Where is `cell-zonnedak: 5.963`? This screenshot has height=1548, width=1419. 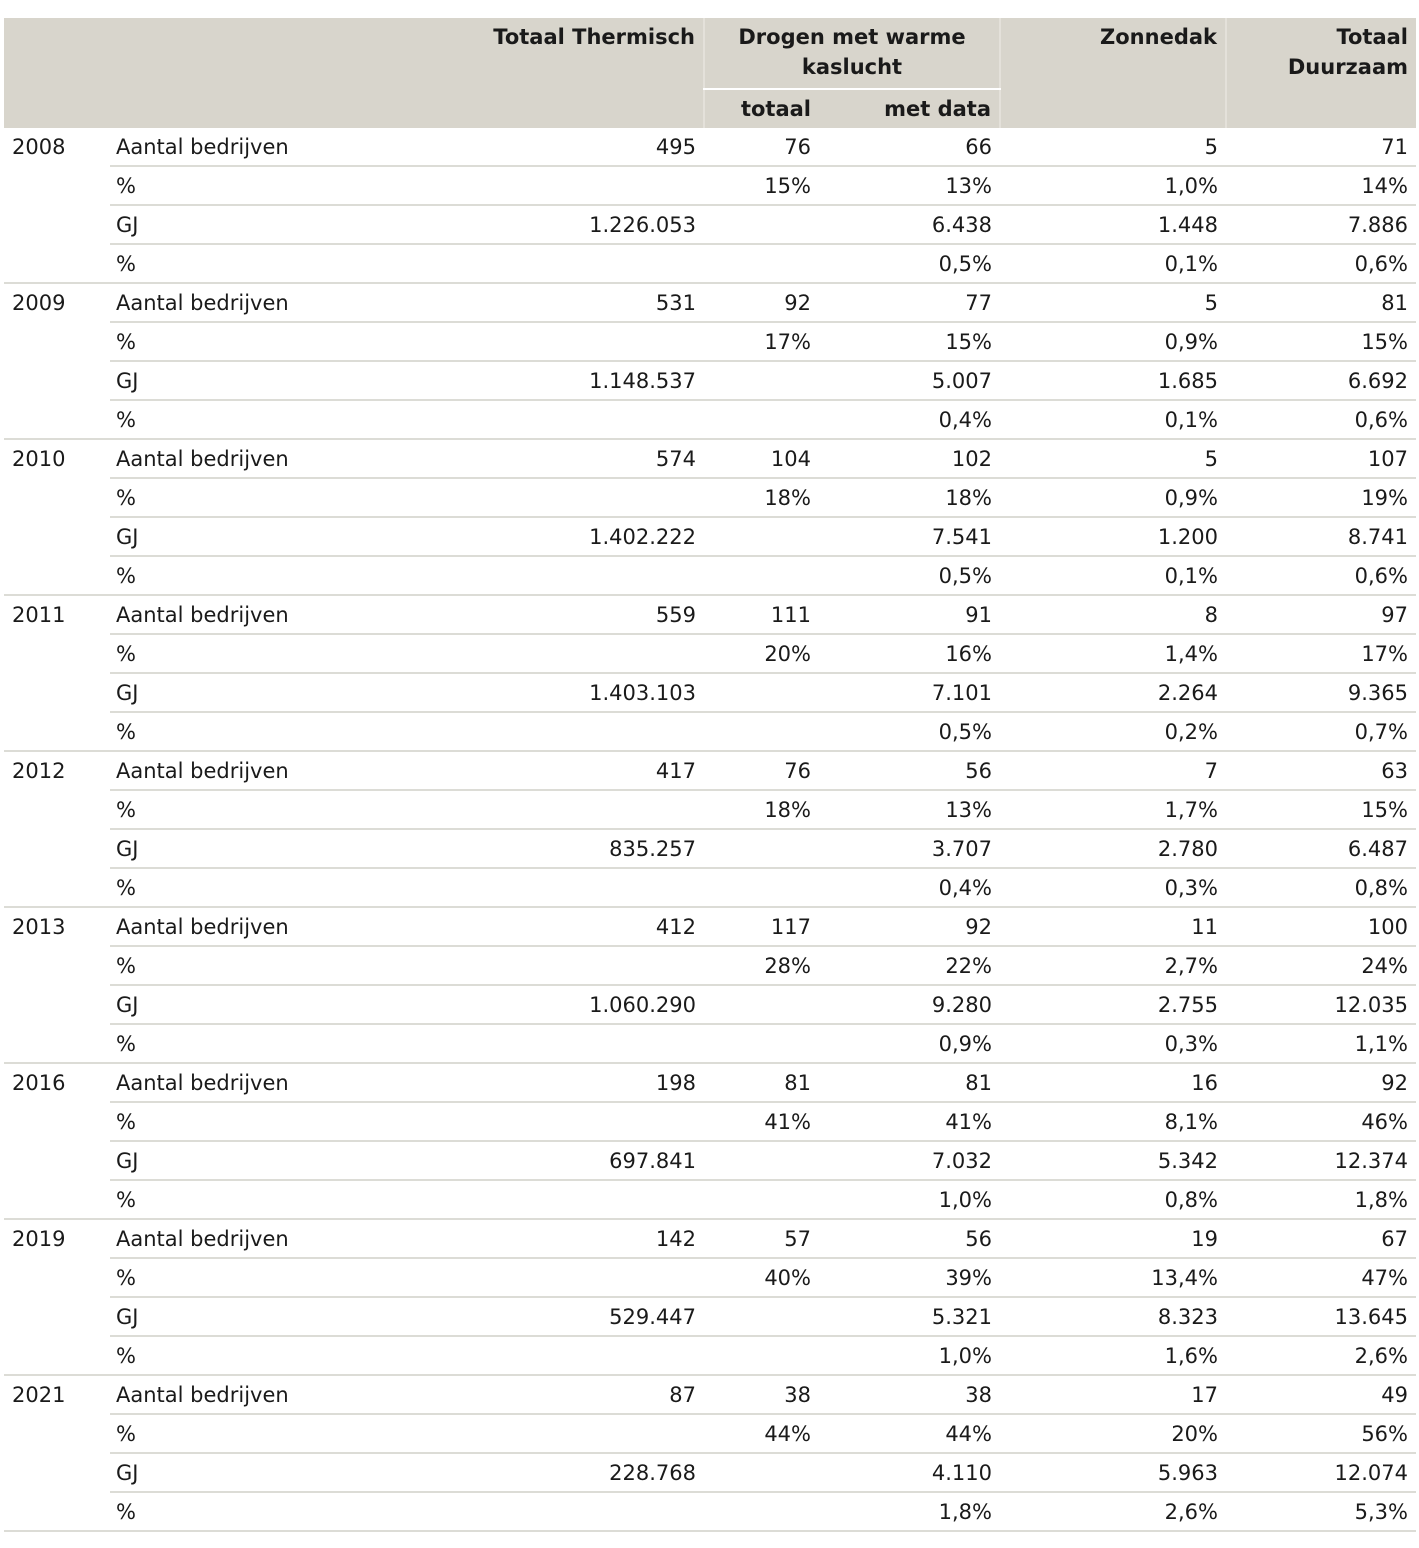
cell-zonnedak: 5.963 is located at coordinates (1113, 1473).